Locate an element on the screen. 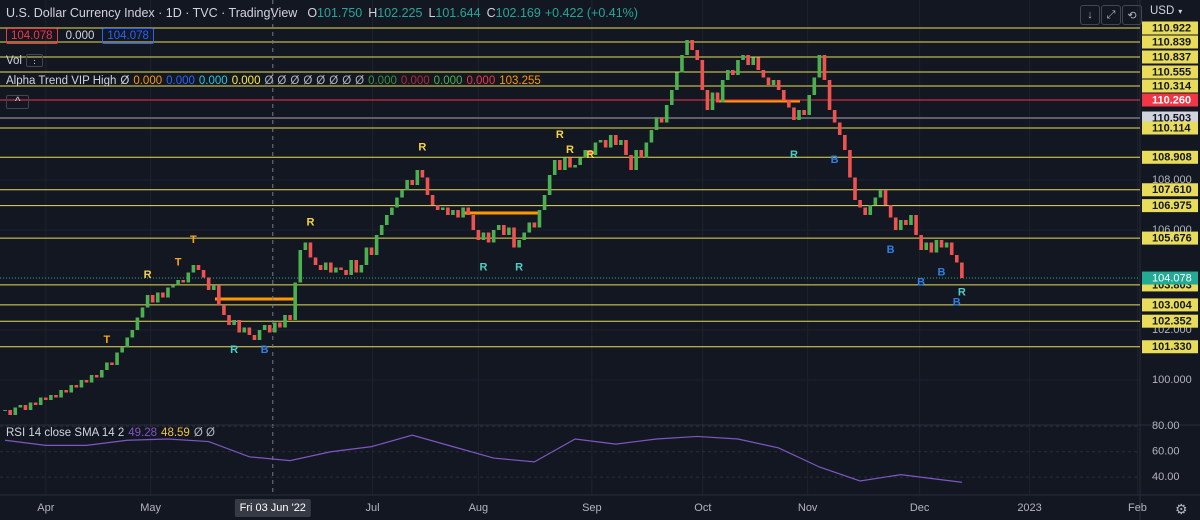  collapse-button: ^ is located at coordinates (18, 102).